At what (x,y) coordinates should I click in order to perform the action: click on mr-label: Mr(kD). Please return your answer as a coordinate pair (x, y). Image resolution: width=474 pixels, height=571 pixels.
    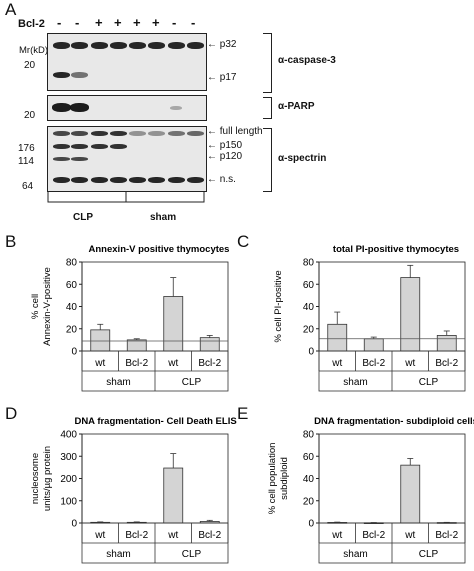
    Looking at the image, I should click on (34, 50).